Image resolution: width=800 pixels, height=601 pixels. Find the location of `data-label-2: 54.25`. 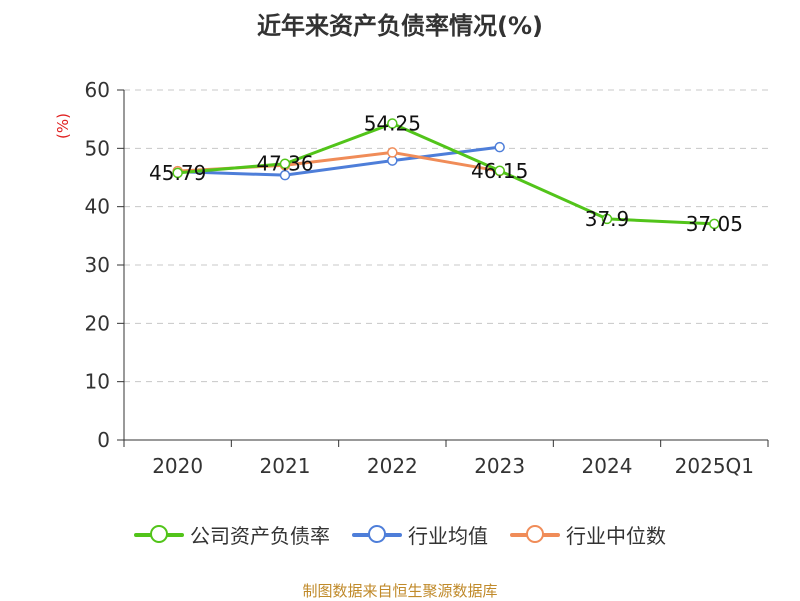

data-label-2: 54.25 is located at coordinates (392, 124).